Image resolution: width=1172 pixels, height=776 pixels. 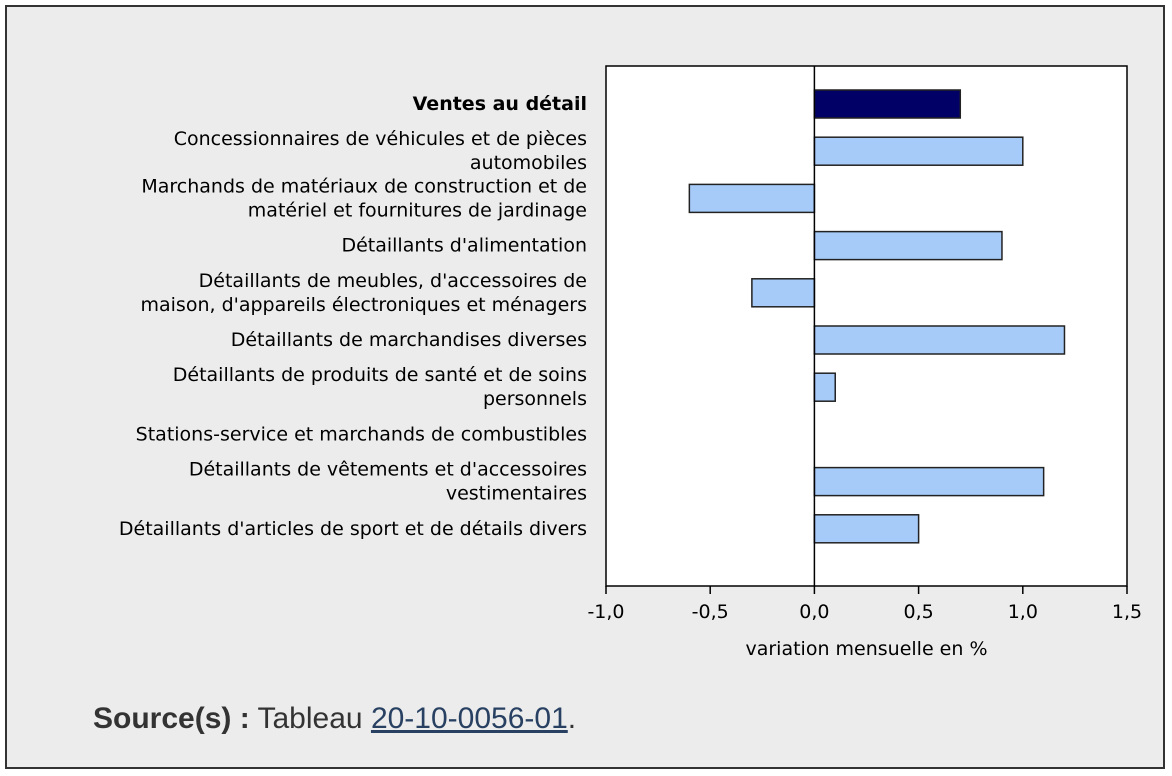 I want to click on source-table-link: 20-10-0056-01, so click(x=469, y=718).